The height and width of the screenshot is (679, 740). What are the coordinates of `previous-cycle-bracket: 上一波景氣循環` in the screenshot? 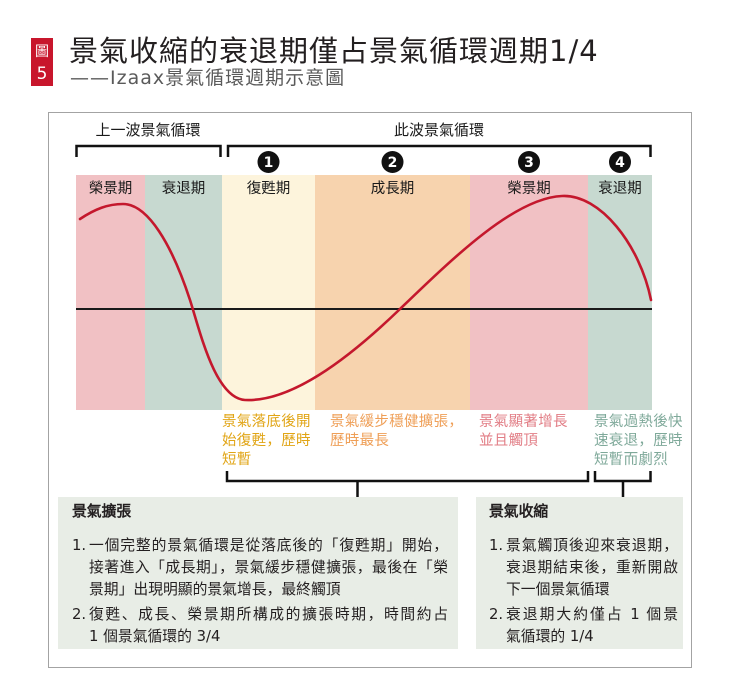 It's located at (148, 139).